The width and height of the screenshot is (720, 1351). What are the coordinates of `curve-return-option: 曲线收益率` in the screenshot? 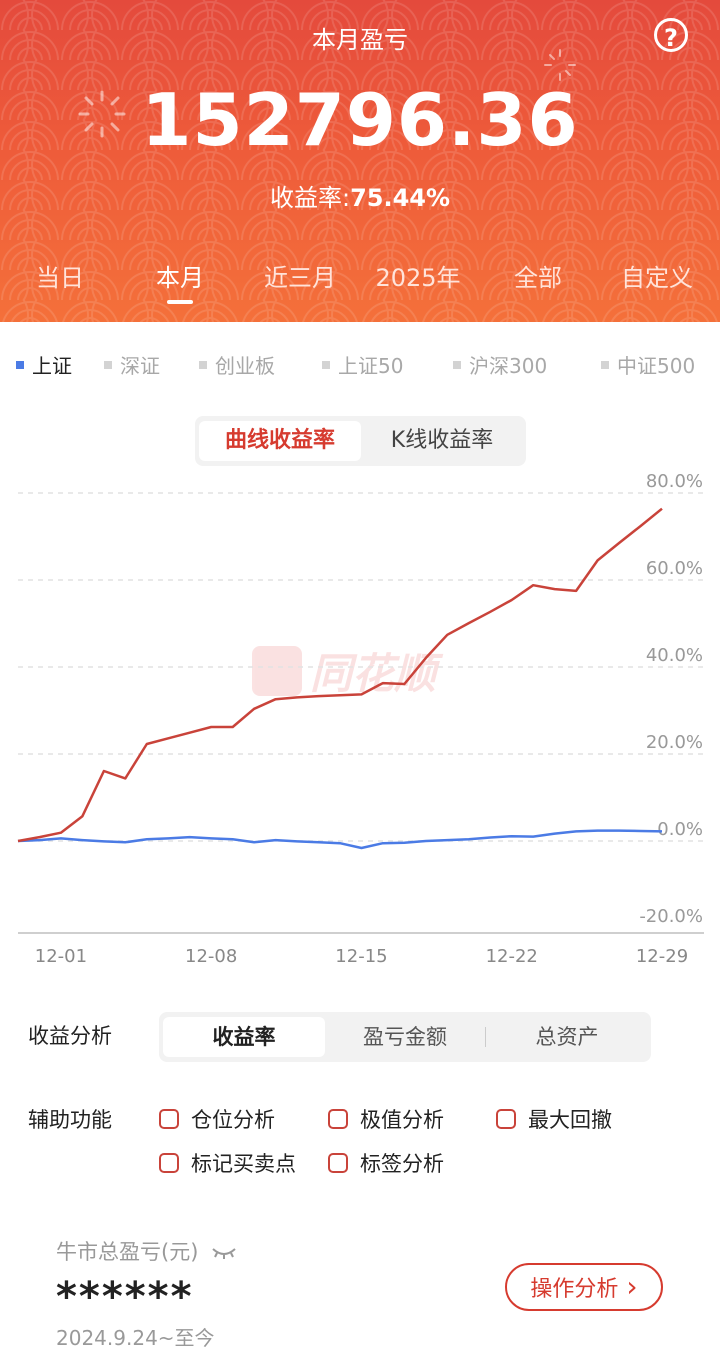 It's located at (280, 441).